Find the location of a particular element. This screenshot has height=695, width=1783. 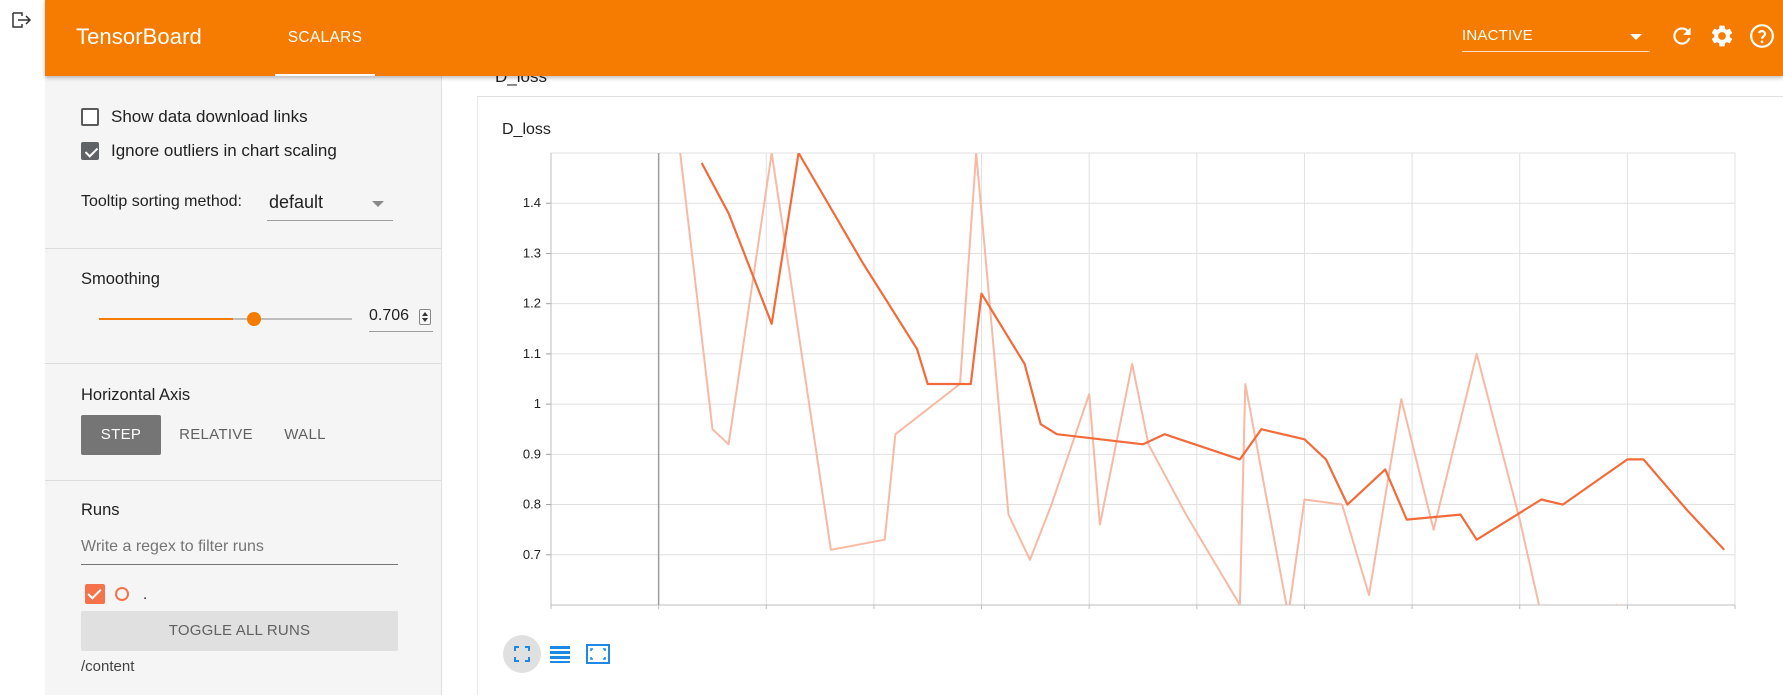

show-download-links-label: Show data download links is located at coordinates (209, 116).